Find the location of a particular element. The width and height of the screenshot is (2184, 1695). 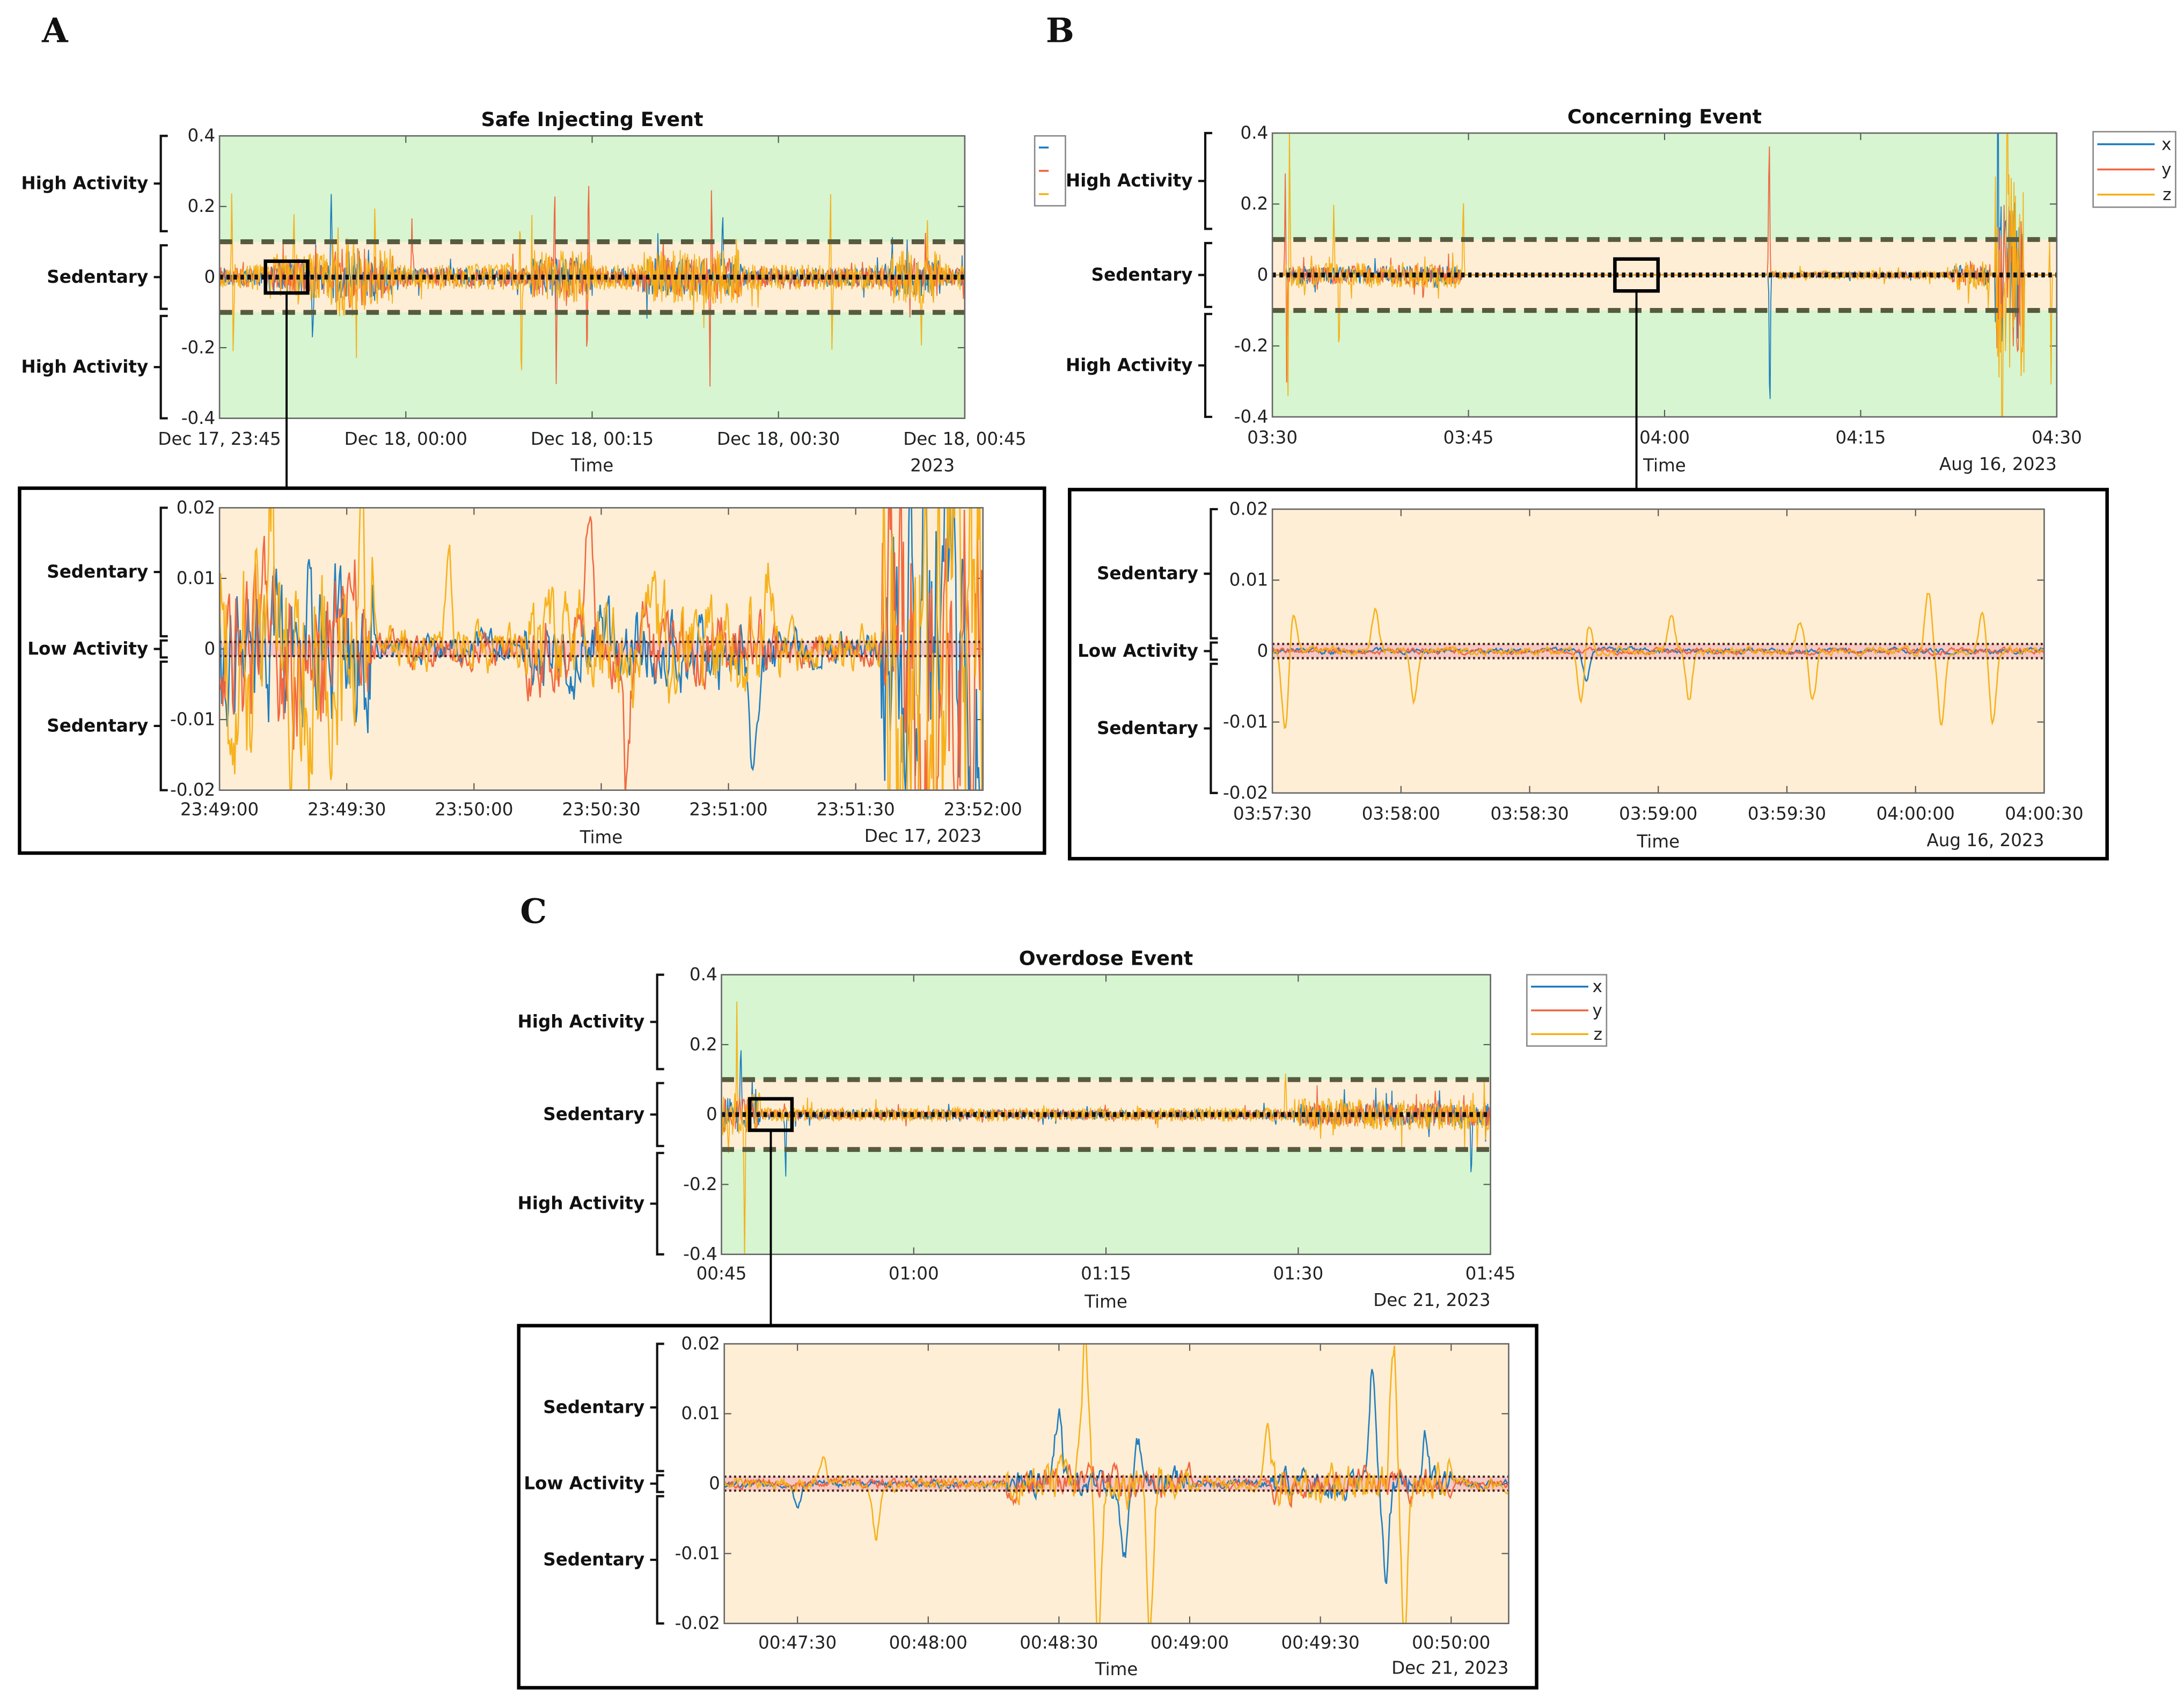

panel-label-c: C is located at coordinates (534, 911).